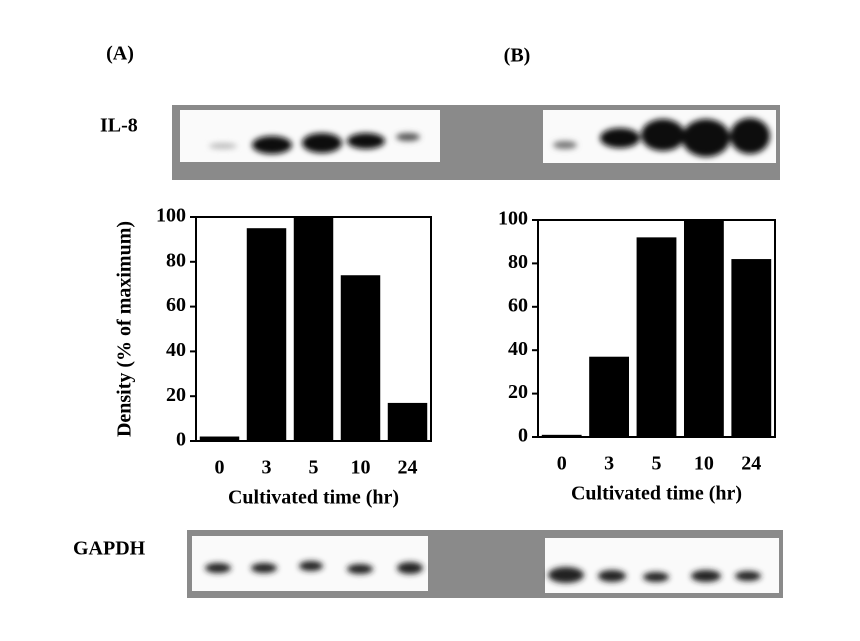  Describe the element at coordinates (120, 54) in the screenshot. I see `panel-title: (A)` at that location.